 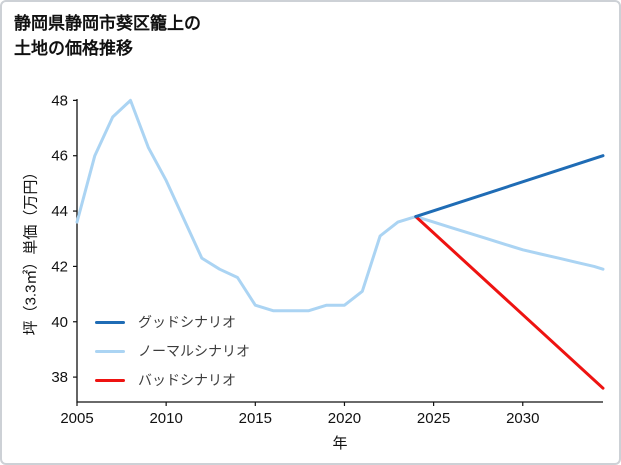 What do you see at coordinates (59, 211) in the screenshot?
I see `y-tick-label: 44` at bounding box center [59, 211].